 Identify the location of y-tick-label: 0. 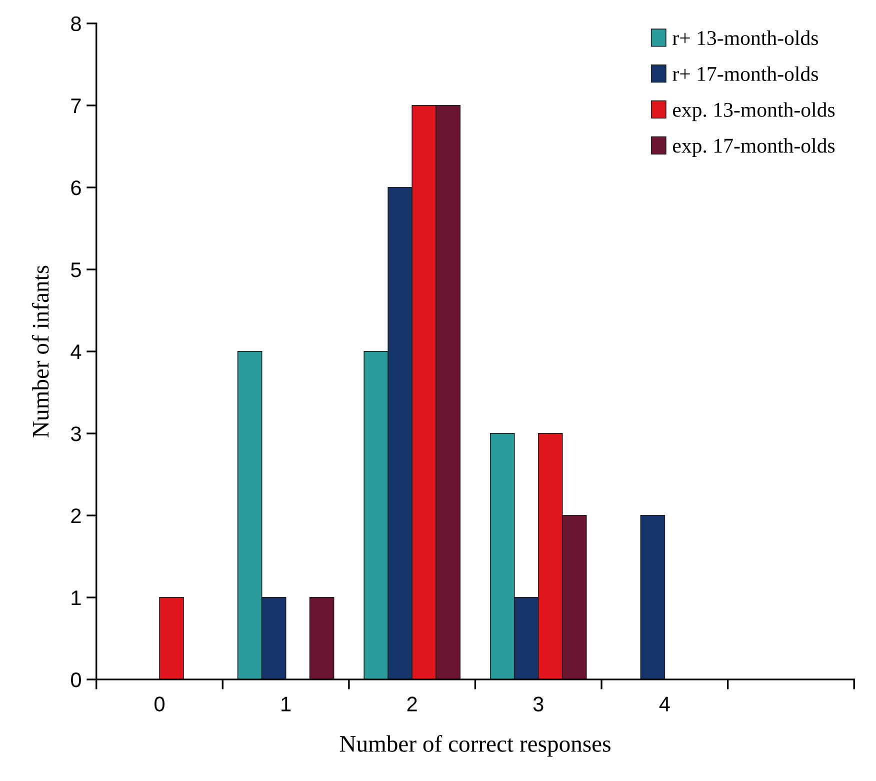
(76, 680).